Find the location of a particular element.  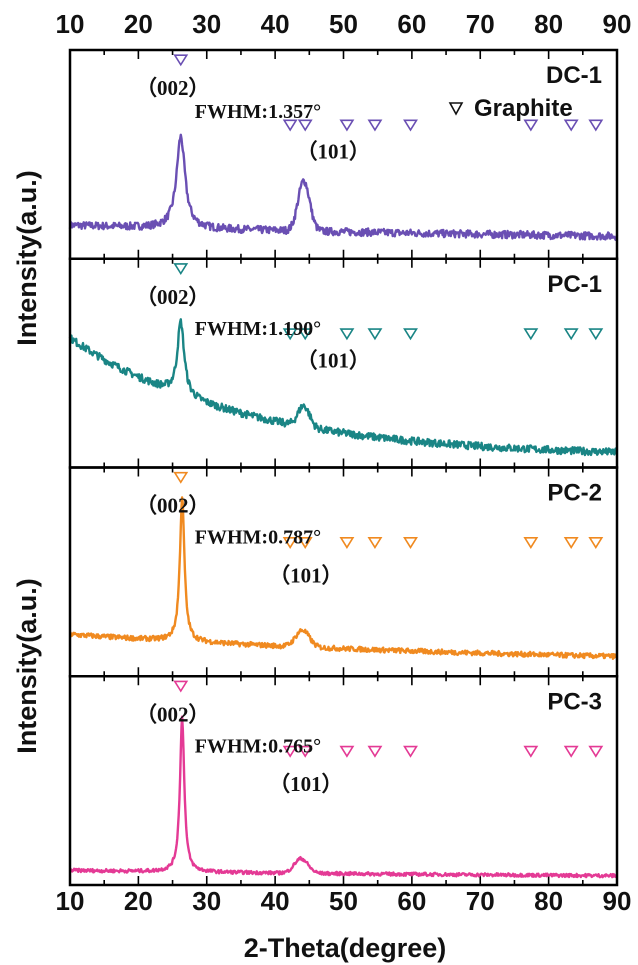

bottom-x-tick-labels: 10 20 30 40 50 60 70 80 90 is located at coordinates (344, 901).